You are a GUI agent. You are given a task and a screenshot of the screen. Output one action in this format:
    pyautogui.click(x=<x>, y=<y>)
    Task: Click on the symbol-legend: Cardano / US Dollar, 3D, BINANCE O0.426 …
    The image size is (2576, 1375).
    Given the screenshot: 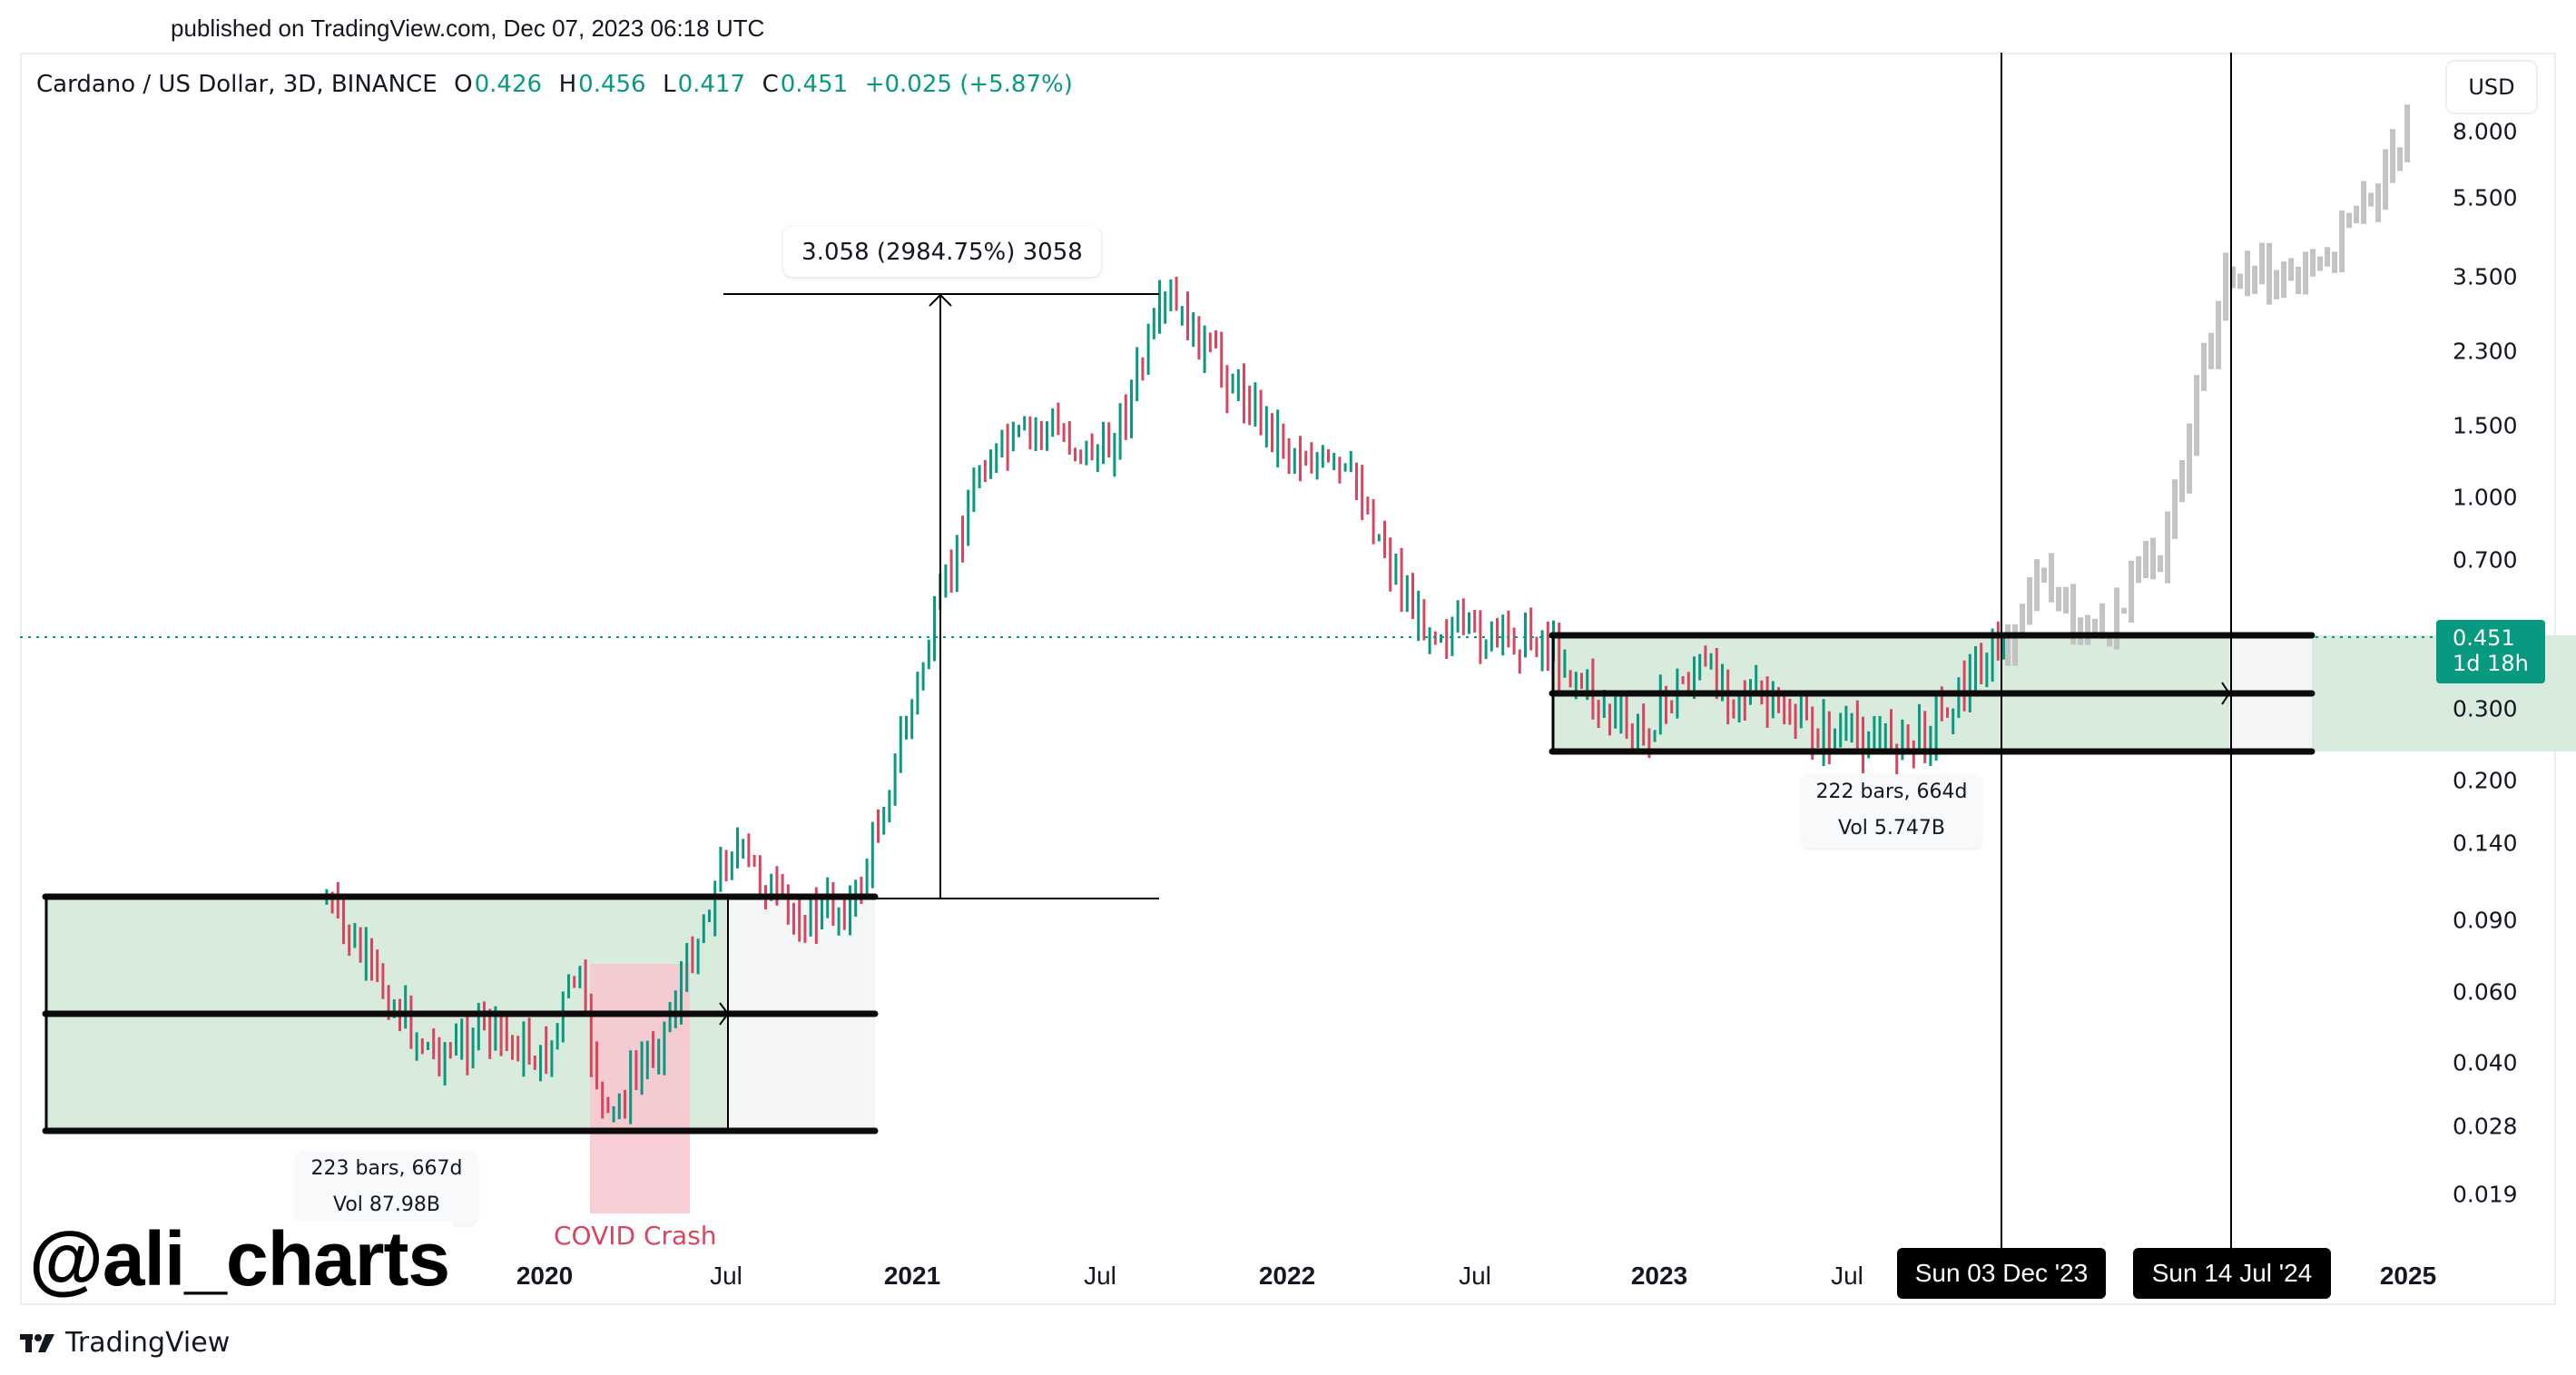 What is the action you would take?
    pyautogui.click(x=555, y=84)
    